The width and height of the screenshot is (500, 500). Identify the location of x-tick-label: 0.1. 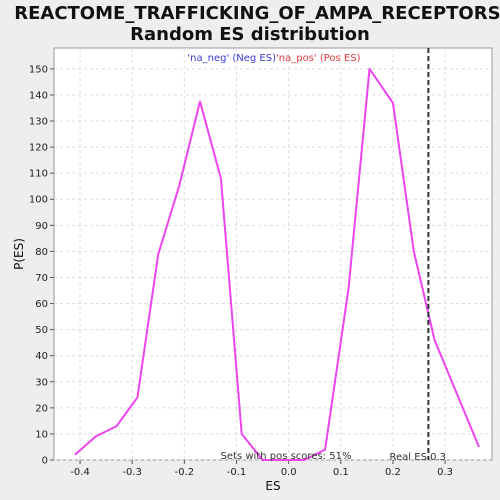
(341, 472).